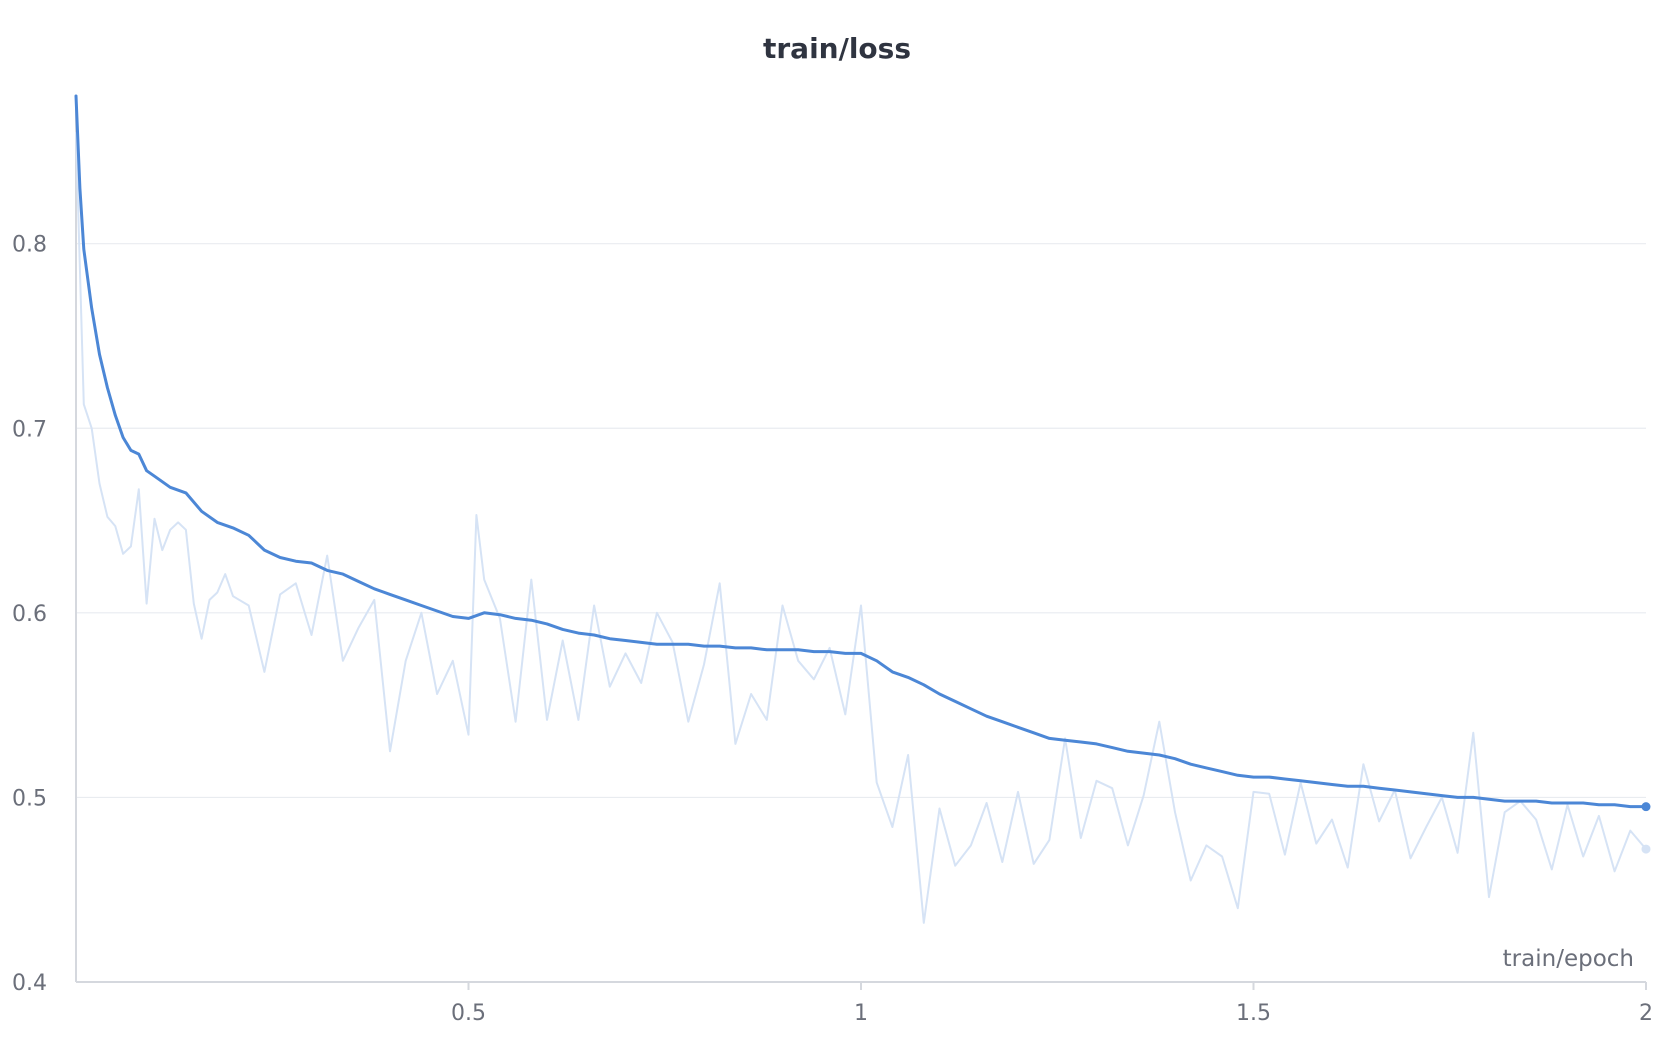 Image resolution: width=1674 pixels, height=1062 pixels. What do you see at coordinates (29, 798) in the screenshot?
I see `y-tick-label: 0.5` at bounding box center [29, 798].